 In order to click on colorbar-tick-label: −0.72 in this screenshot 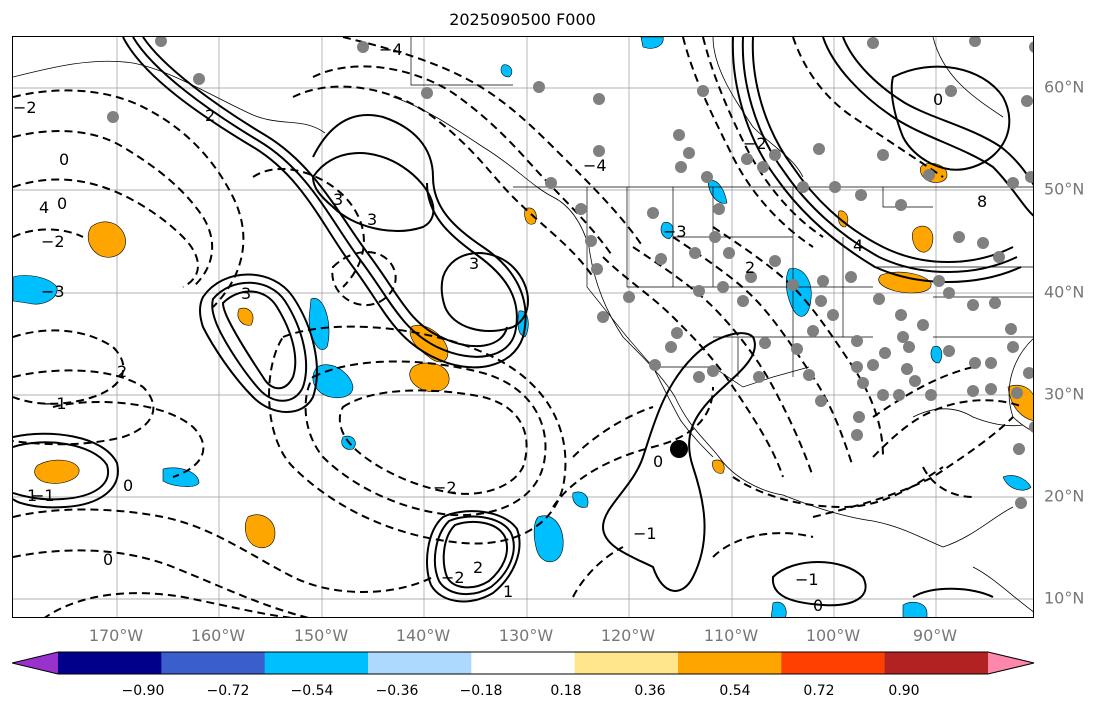, I will do `click(228, 691)`.